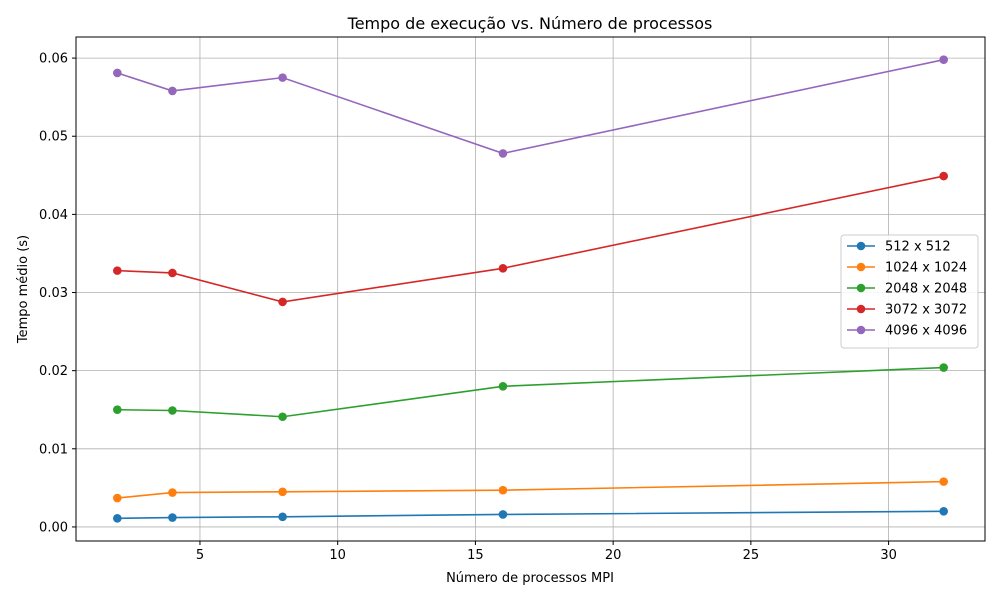 The width and height of the screenshot is (1000, 600). What do you see at coordinates (546, 552) in the screenshot?
I see `x-axis-ticks: 5 10 15 20 25 30` at bounding box center [546, 552].